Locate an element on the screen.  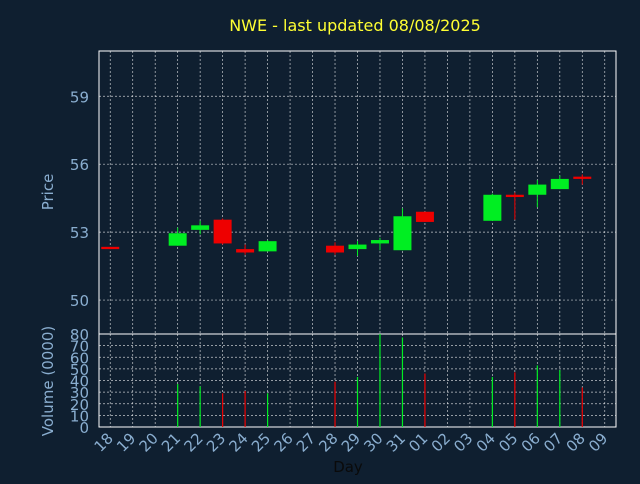
price-tick-label: 50 is located at coordinates (79, 301).